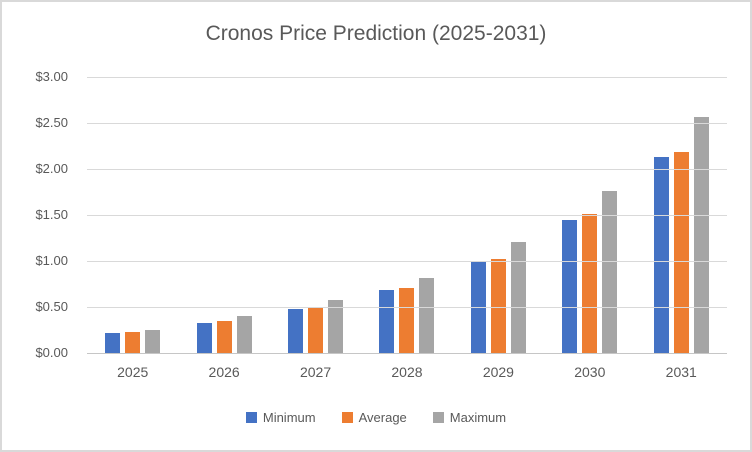  Describe the element at coordinates (610, 272) in the screenshot. I see `bar-maximum-2030` at that location.